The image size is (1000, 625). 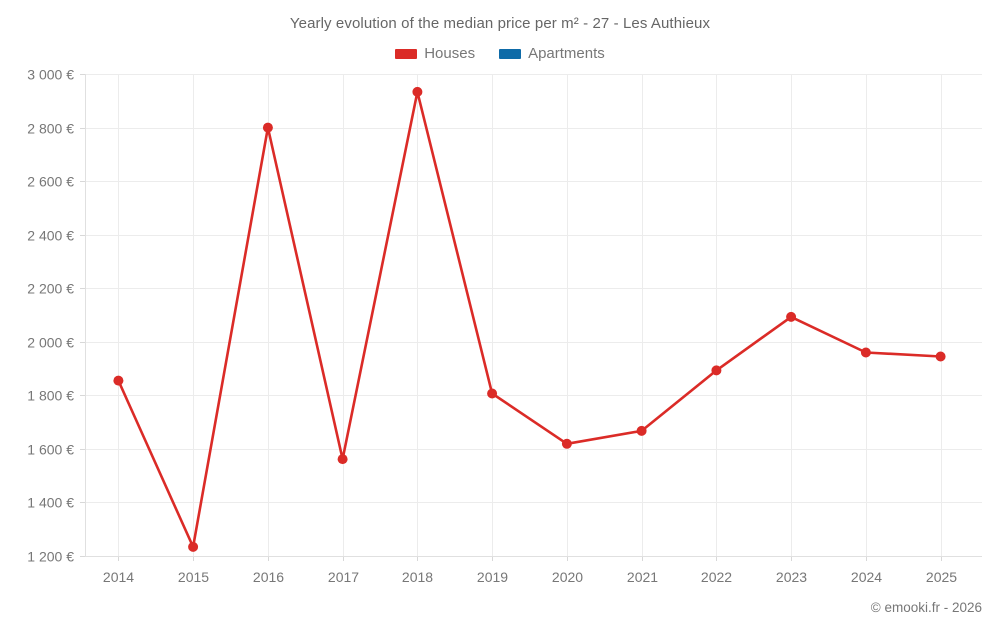 What do you see at coordinates (50, 396) in the screenshot?
I see `y-axis-tick-label: 1 800 €` at bounding box center [50, 396].